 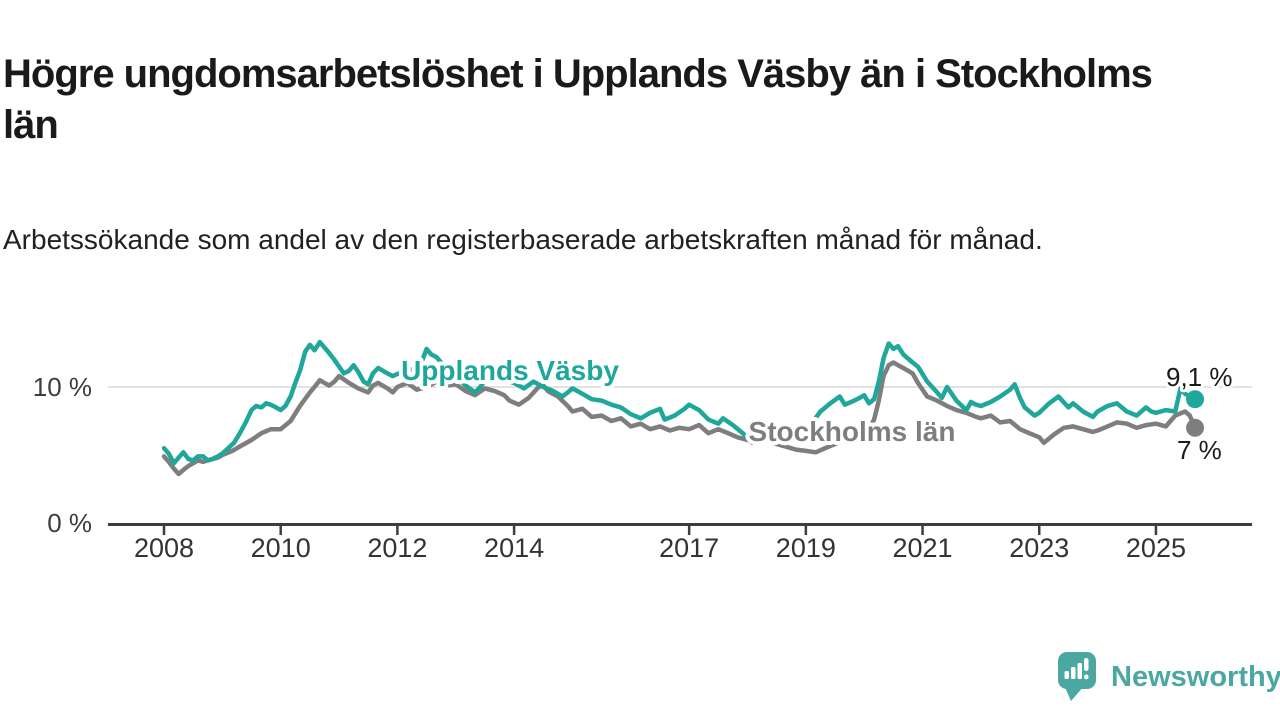 I want to click on newsworthy-brand: Newsworthy, so click(x=1168, y=677).